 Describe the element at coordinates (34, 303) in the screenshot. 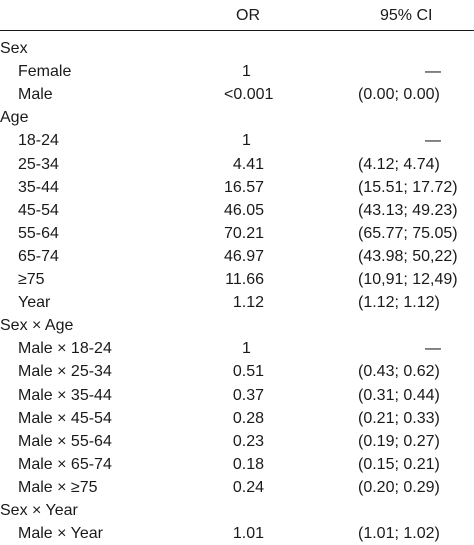

I see `row-label: Year` at that location.